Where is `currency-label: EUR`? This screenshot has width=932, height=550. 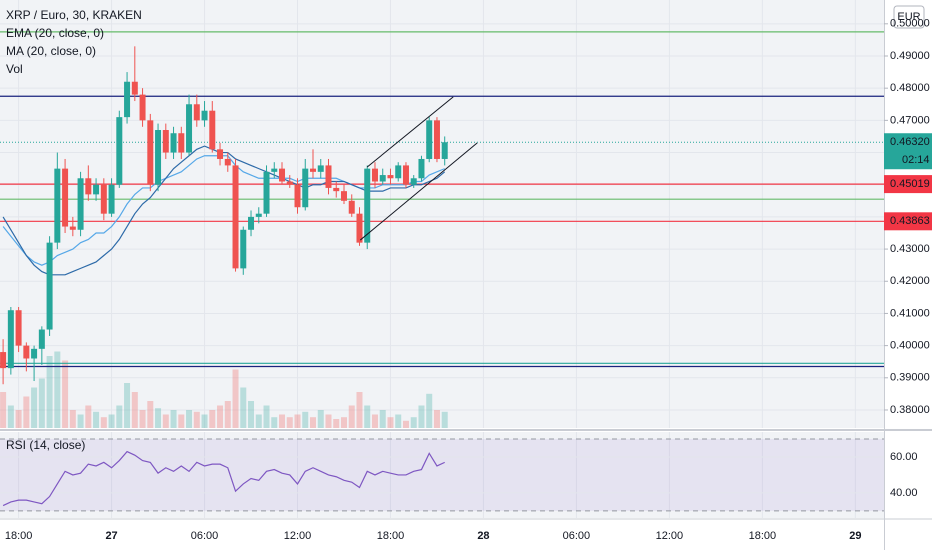
currency-label: EUR is located at coordinates (908, 17).